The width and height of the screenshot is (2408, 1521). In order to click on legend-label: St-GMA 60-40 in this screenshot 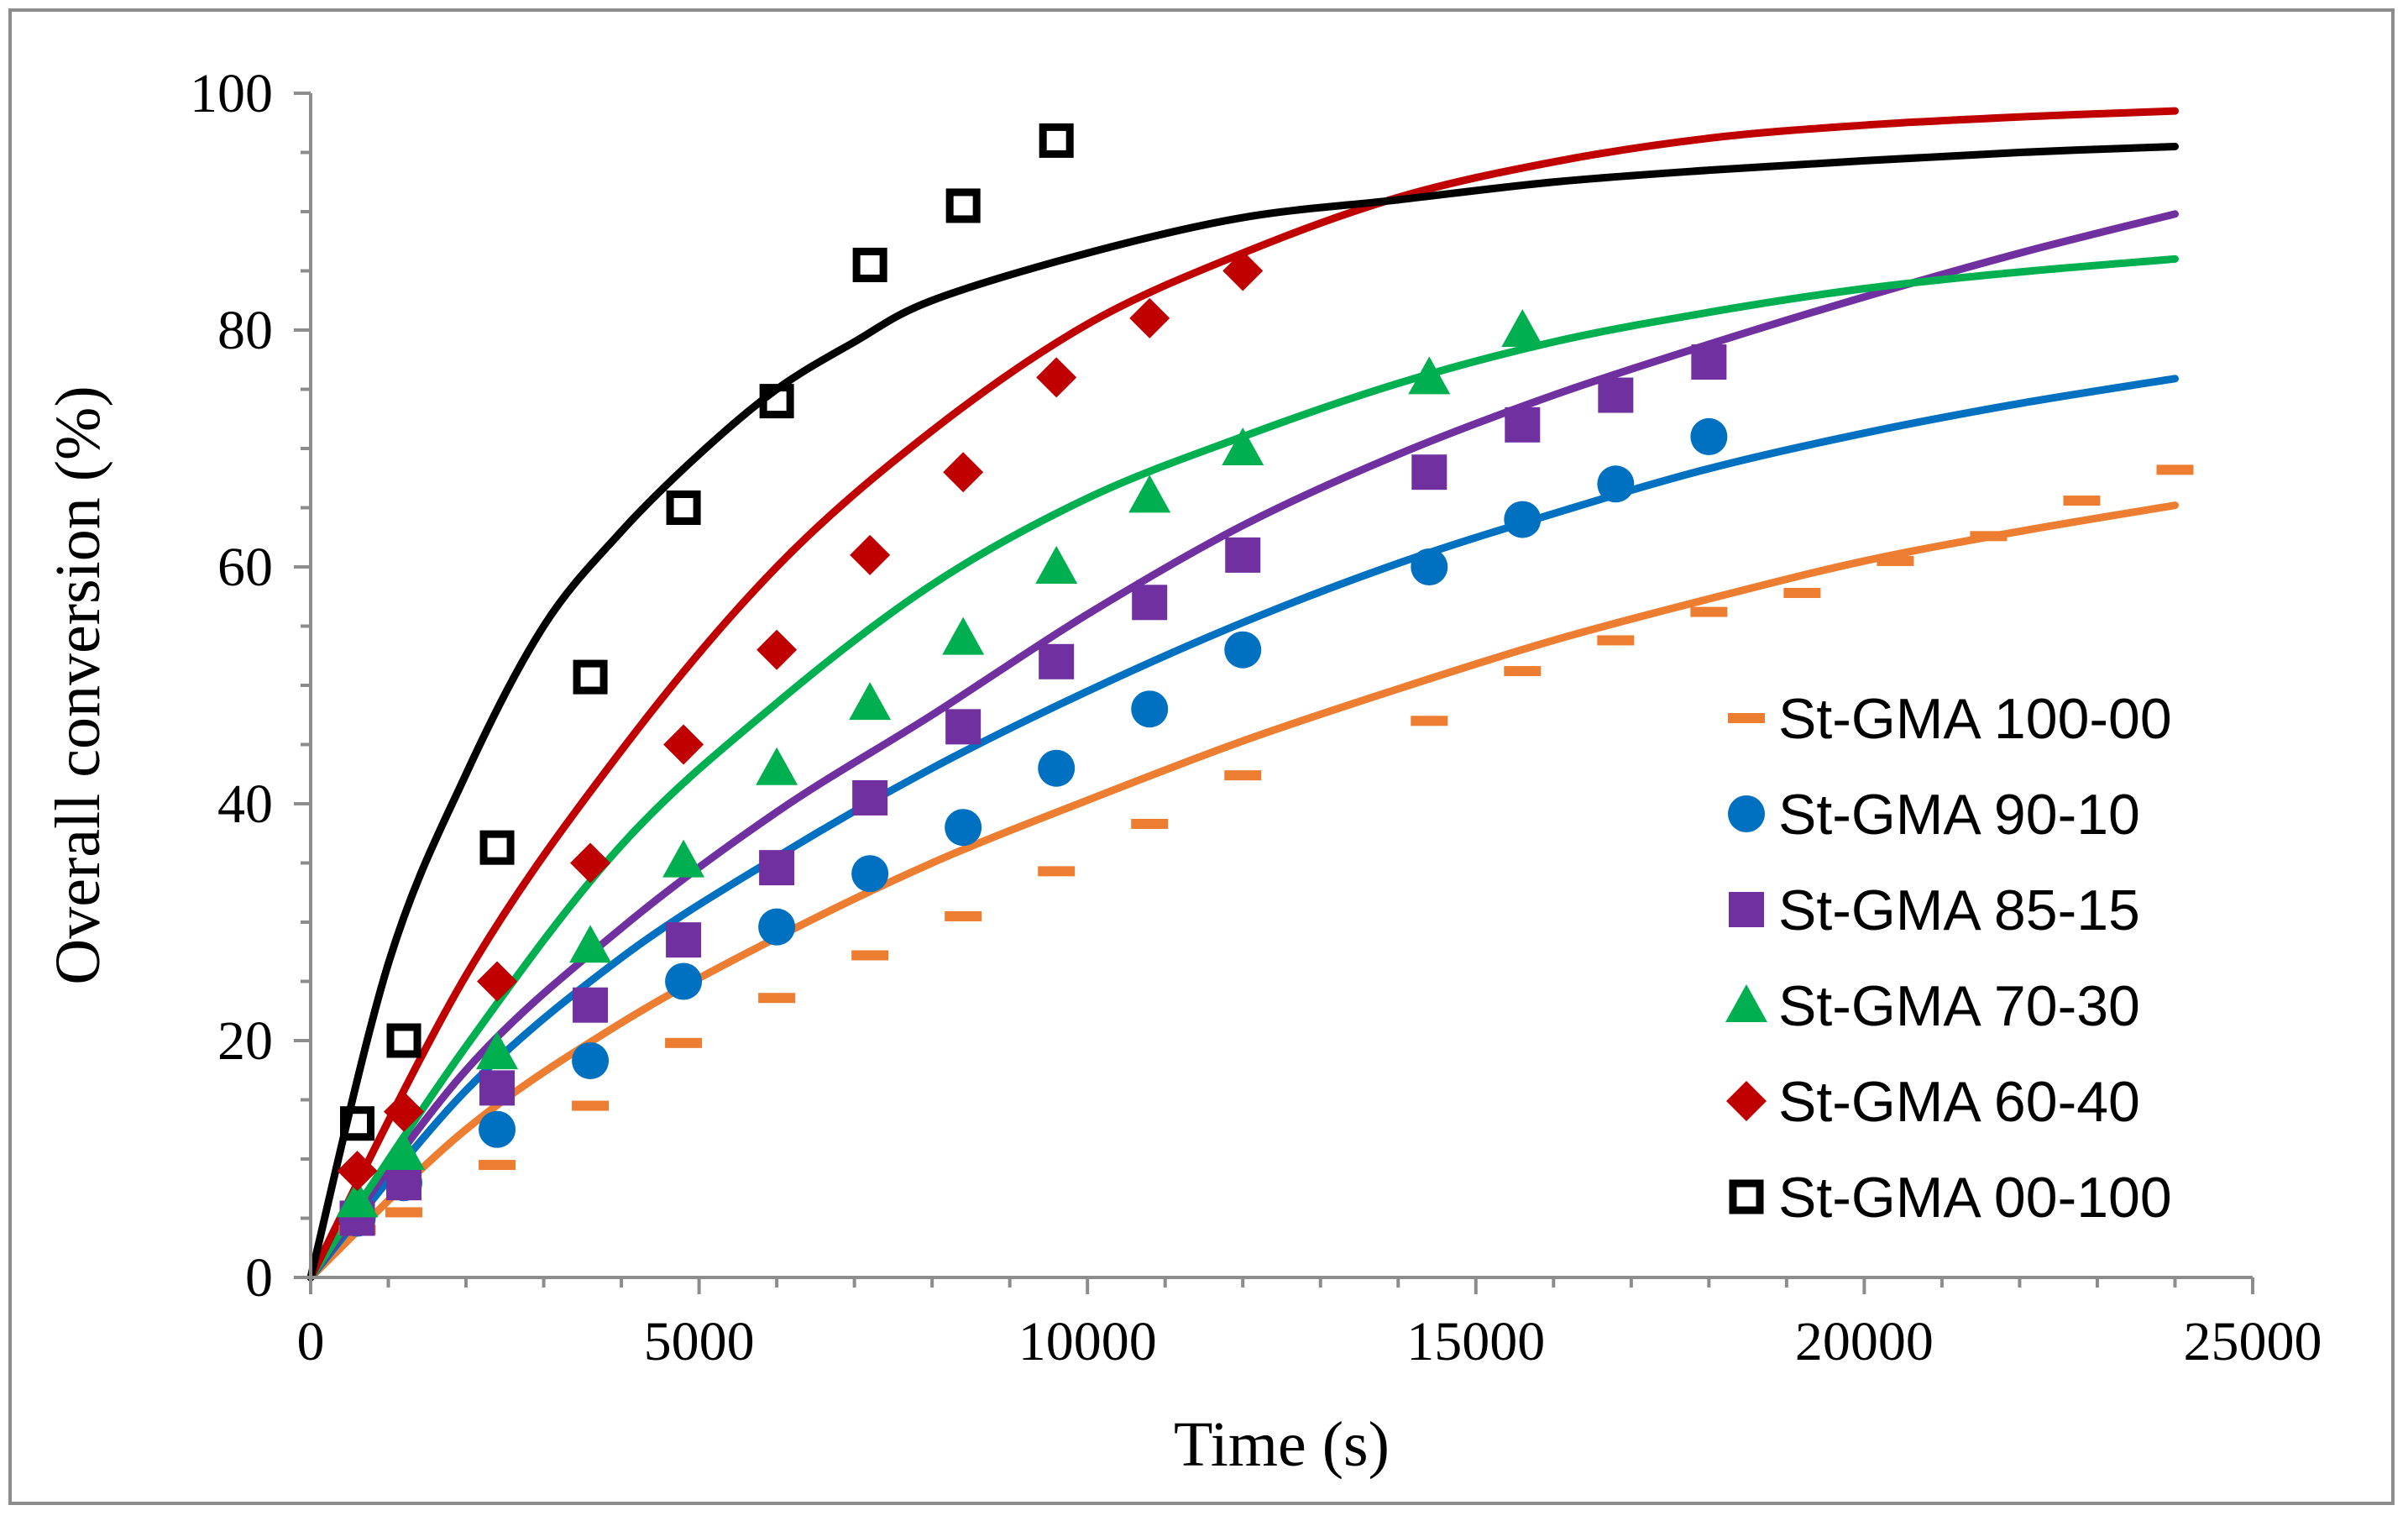, I will do `click(1959, 1102)`.